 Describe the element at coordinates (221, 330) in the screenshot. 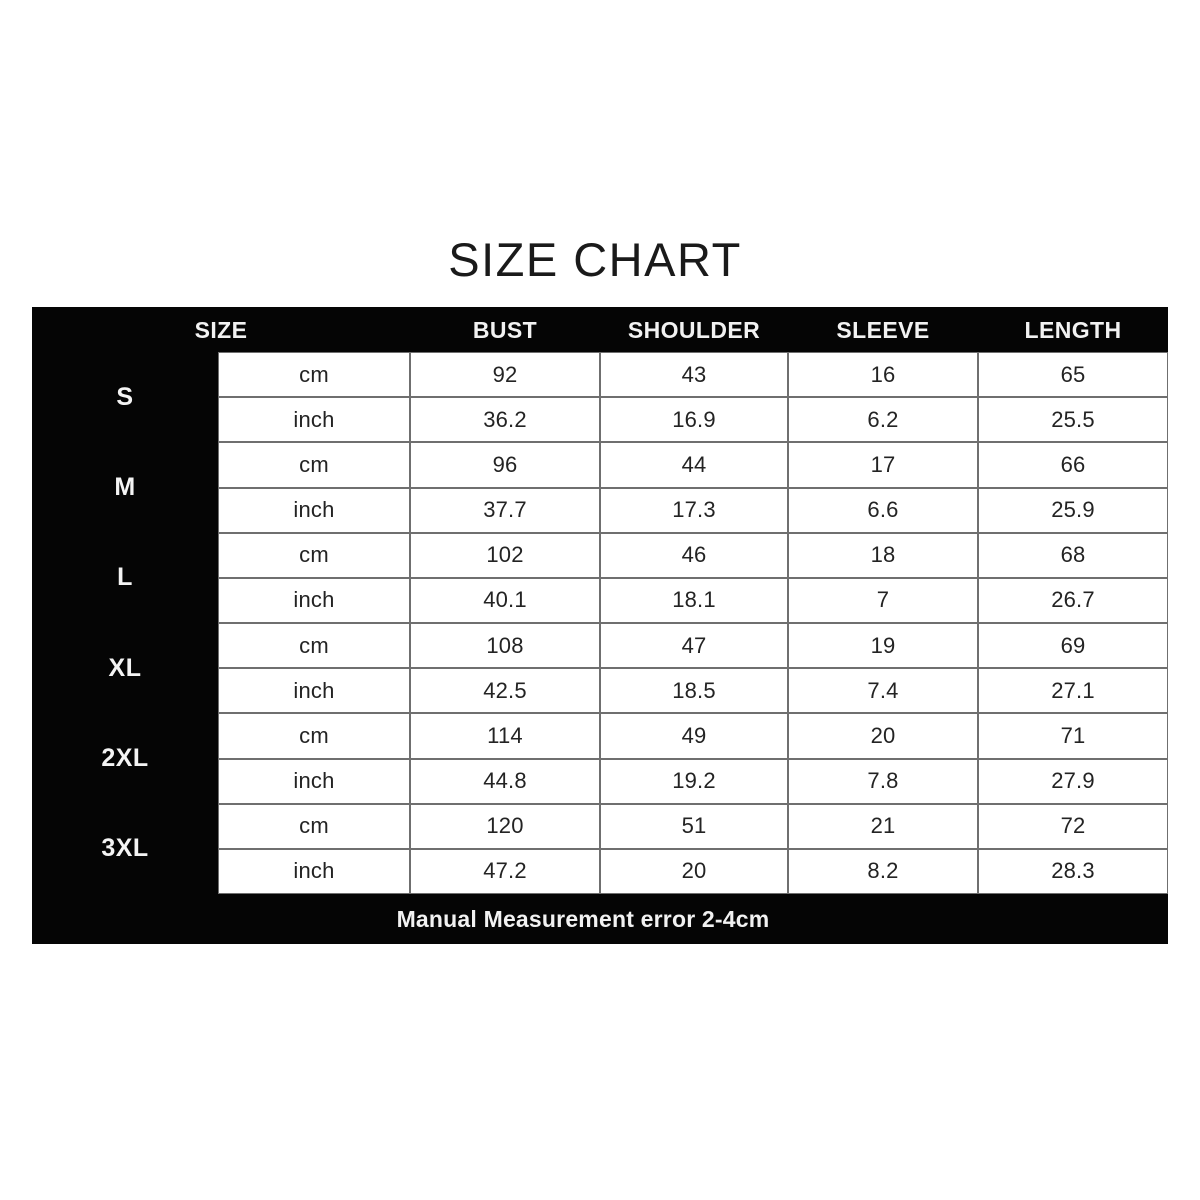

I see `column-header-size: SIZE` at that location.